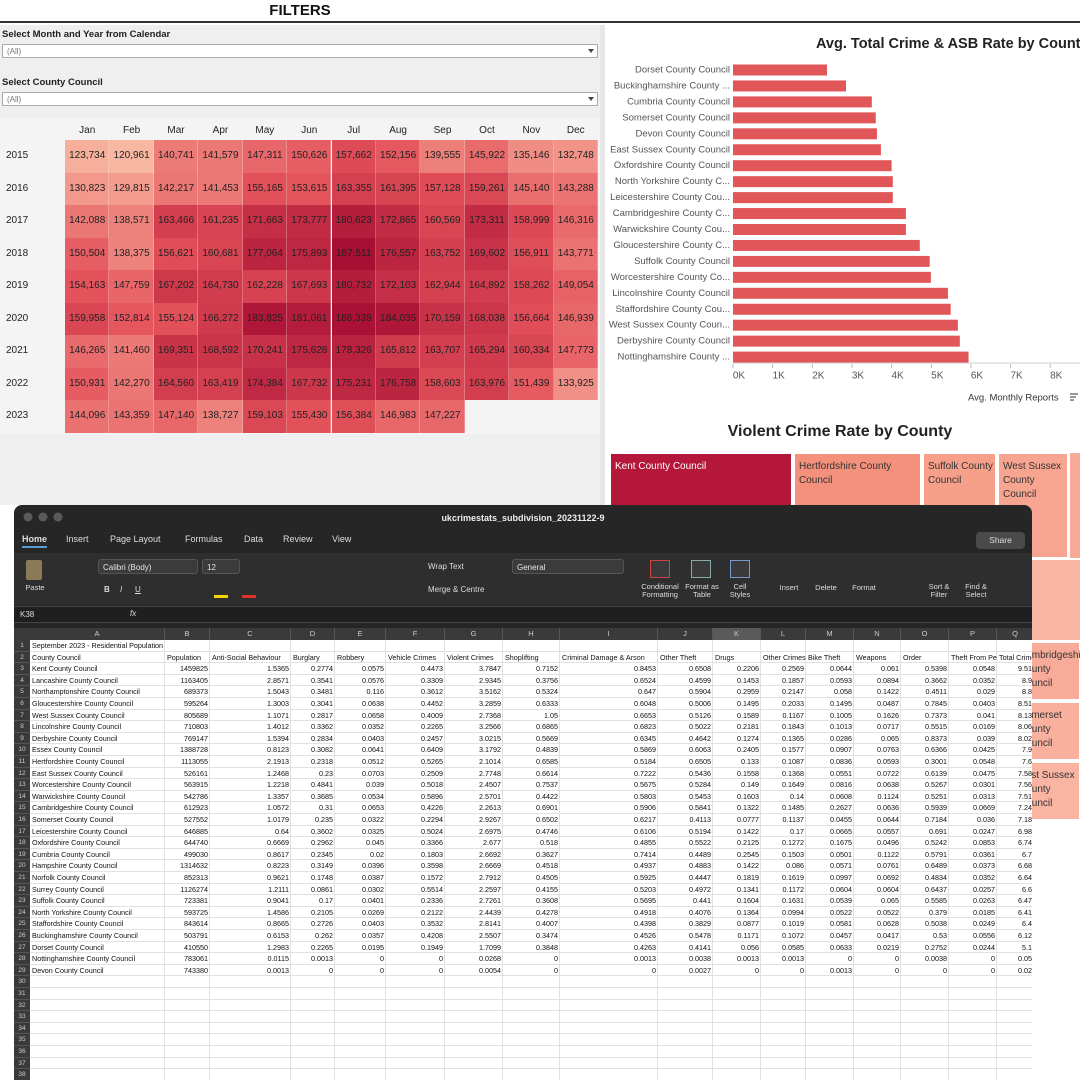 Image resolution: width=1080 pixels, height=1080 pixels. I want to click on underline-button: U, so click(138, 589).